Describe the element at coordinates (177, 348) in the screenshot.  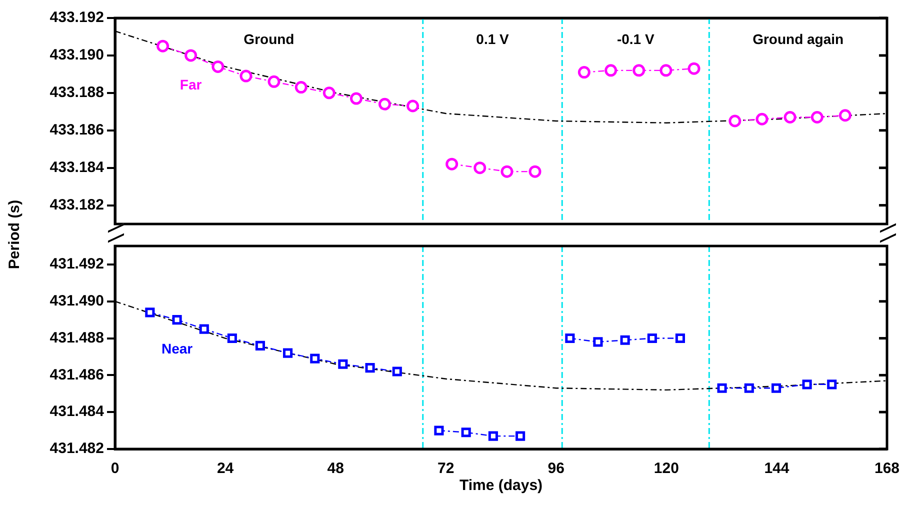
I see `series-label: Near` at that location.